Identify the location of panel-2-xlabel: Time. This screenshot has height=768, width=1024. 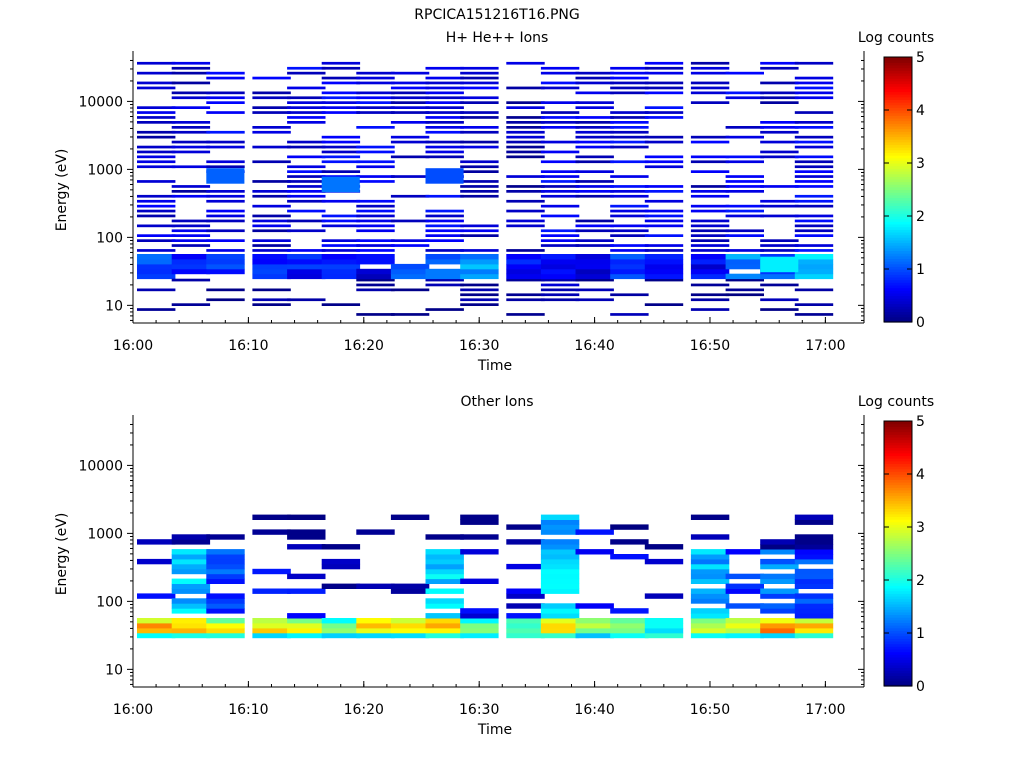
(495, 730).